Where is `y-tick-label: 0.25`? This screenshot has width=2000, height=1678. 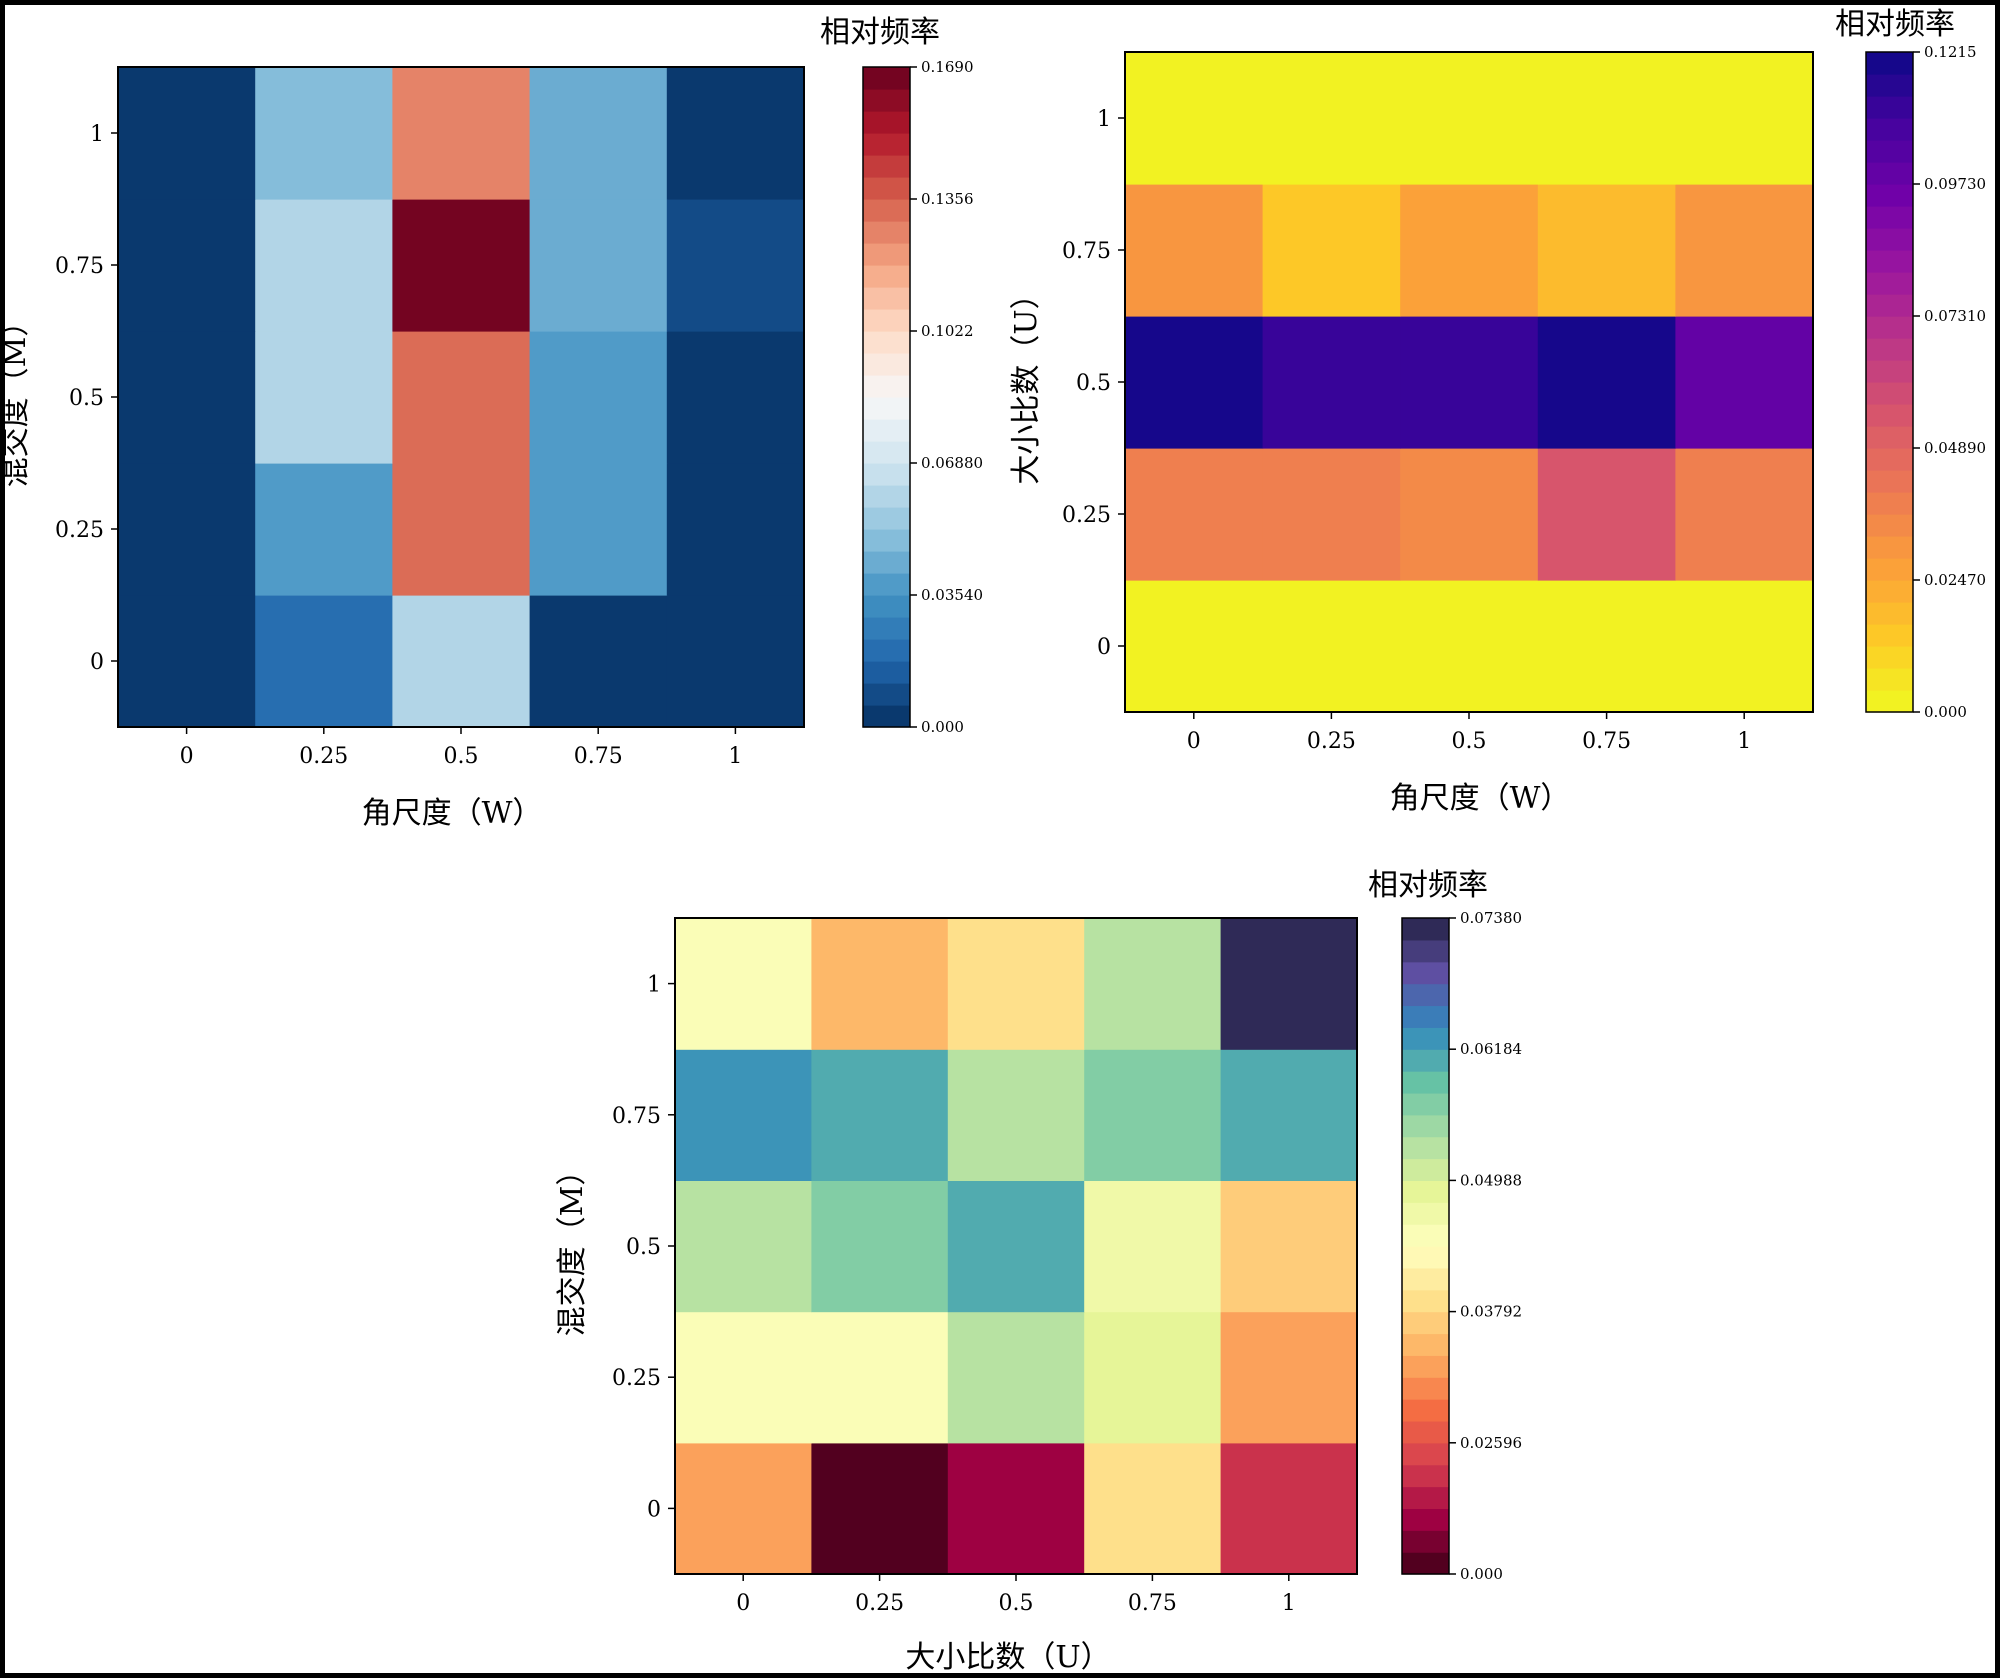 y-tick-label: 0.25 is located at coordinates (1086, 515).